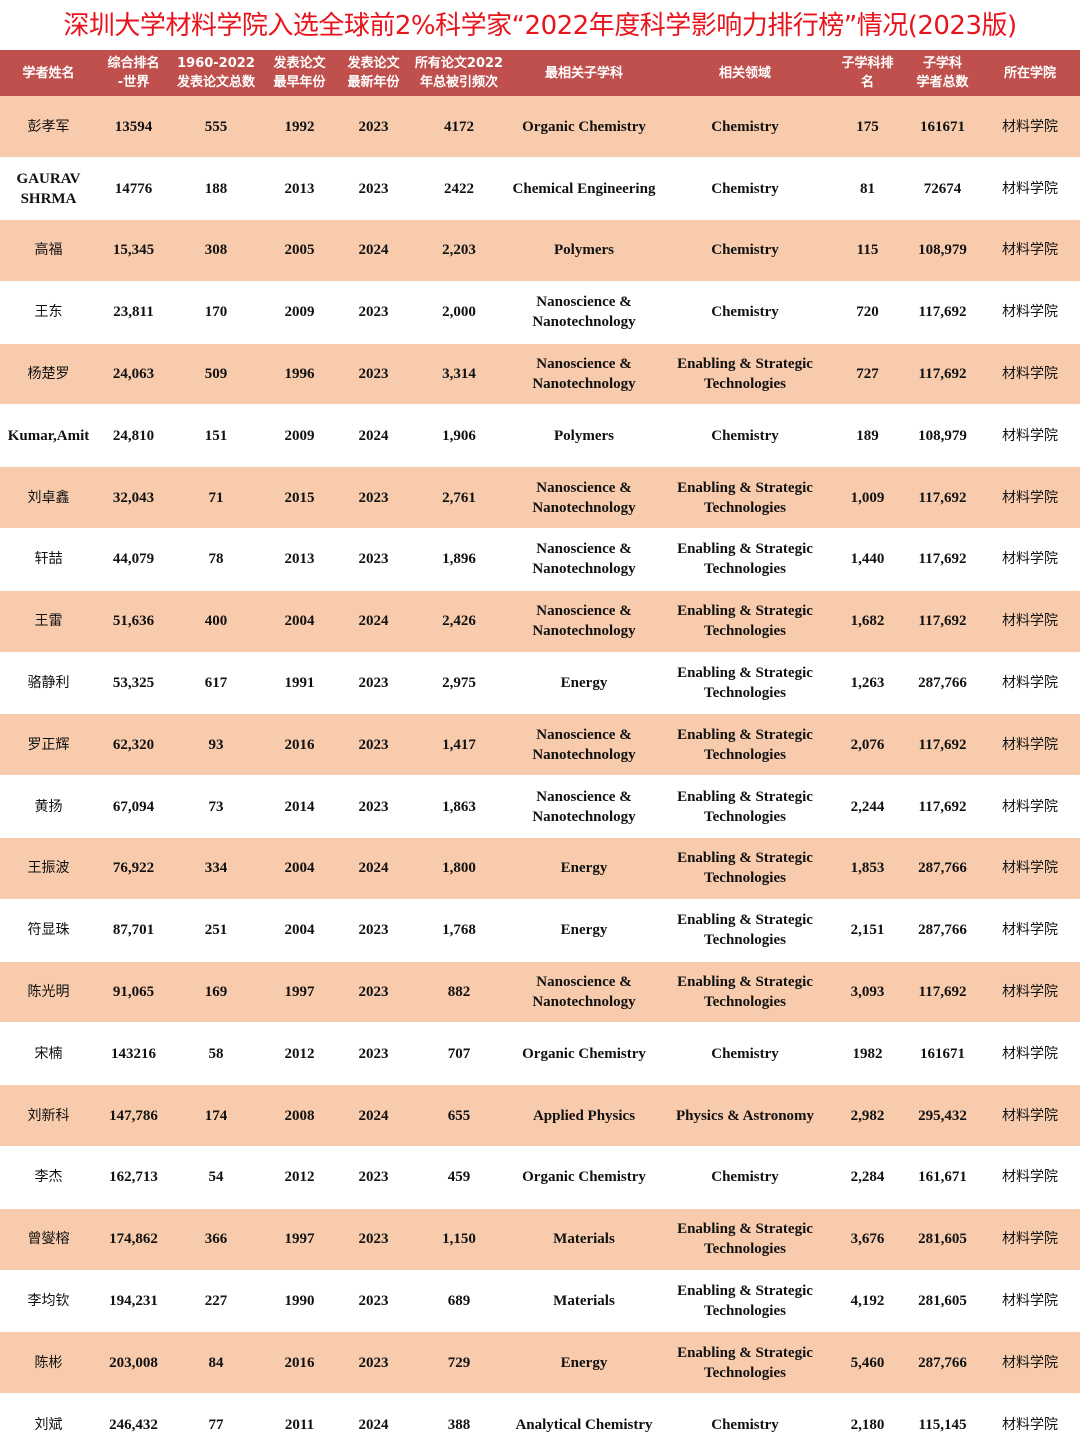  Describe the element at coordinates (299, 374) in the screenshot. I see `cell-earliest-year: 1996` at that location.